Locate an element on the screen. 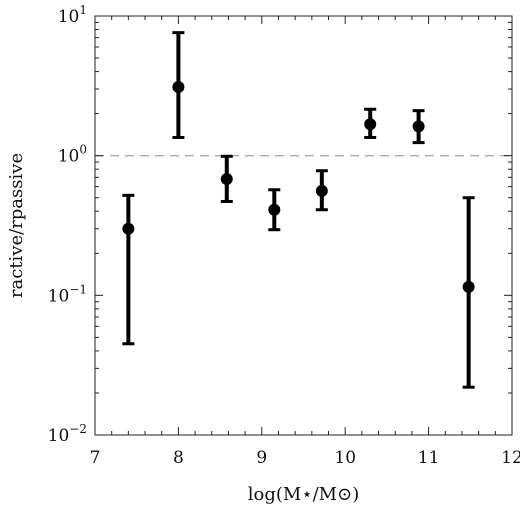 This screenshot has width=520, height=510. y-tick-label: 10¹ is located at coordinates (72, 15).